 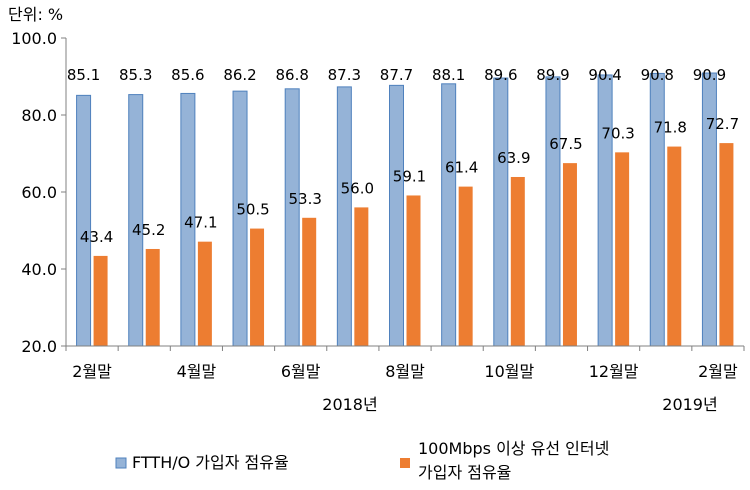 I want to click on data-label-ftth: 88.1, so click(x=448, y=75).